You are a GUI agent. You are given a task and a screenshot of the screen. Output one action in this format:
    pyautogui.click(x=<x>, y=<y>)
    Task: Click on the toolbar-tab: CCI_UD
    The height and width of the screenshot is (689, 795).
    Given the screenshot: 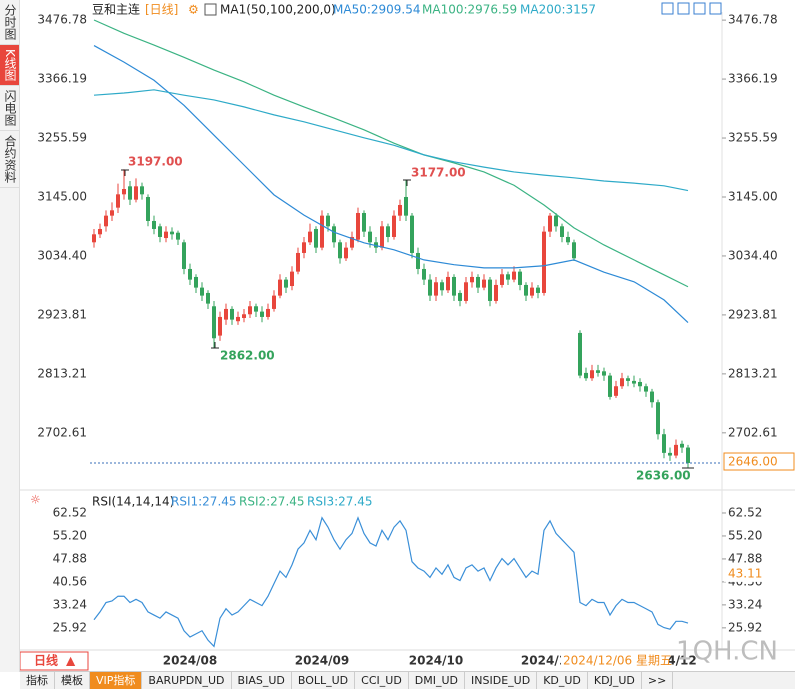 What is the action you would take?
    pyautogui.click(x=382, y=680)
    